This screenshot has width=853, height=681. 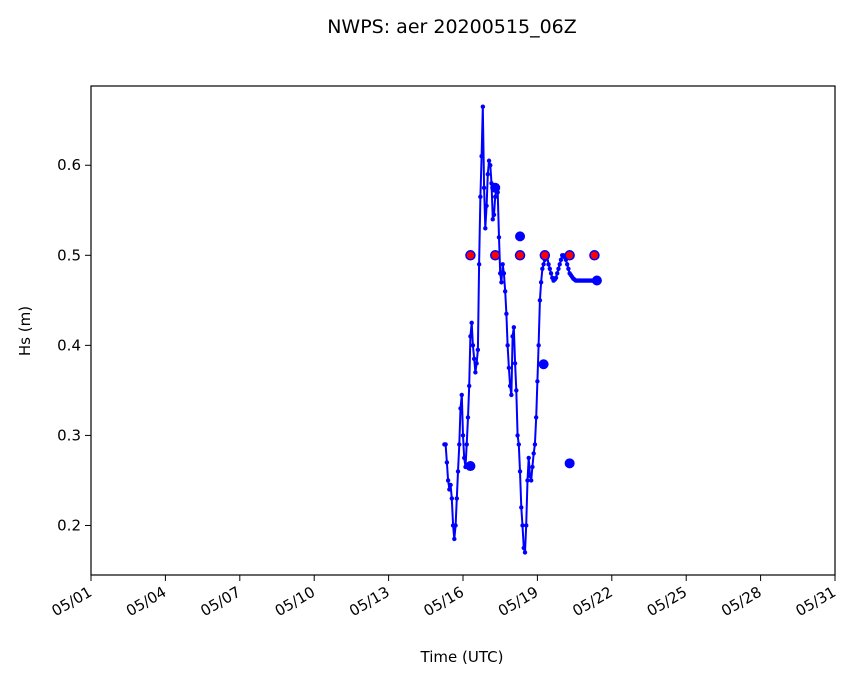 I want to click on x-tick-label: 05/19, so click(x=518, y=601).